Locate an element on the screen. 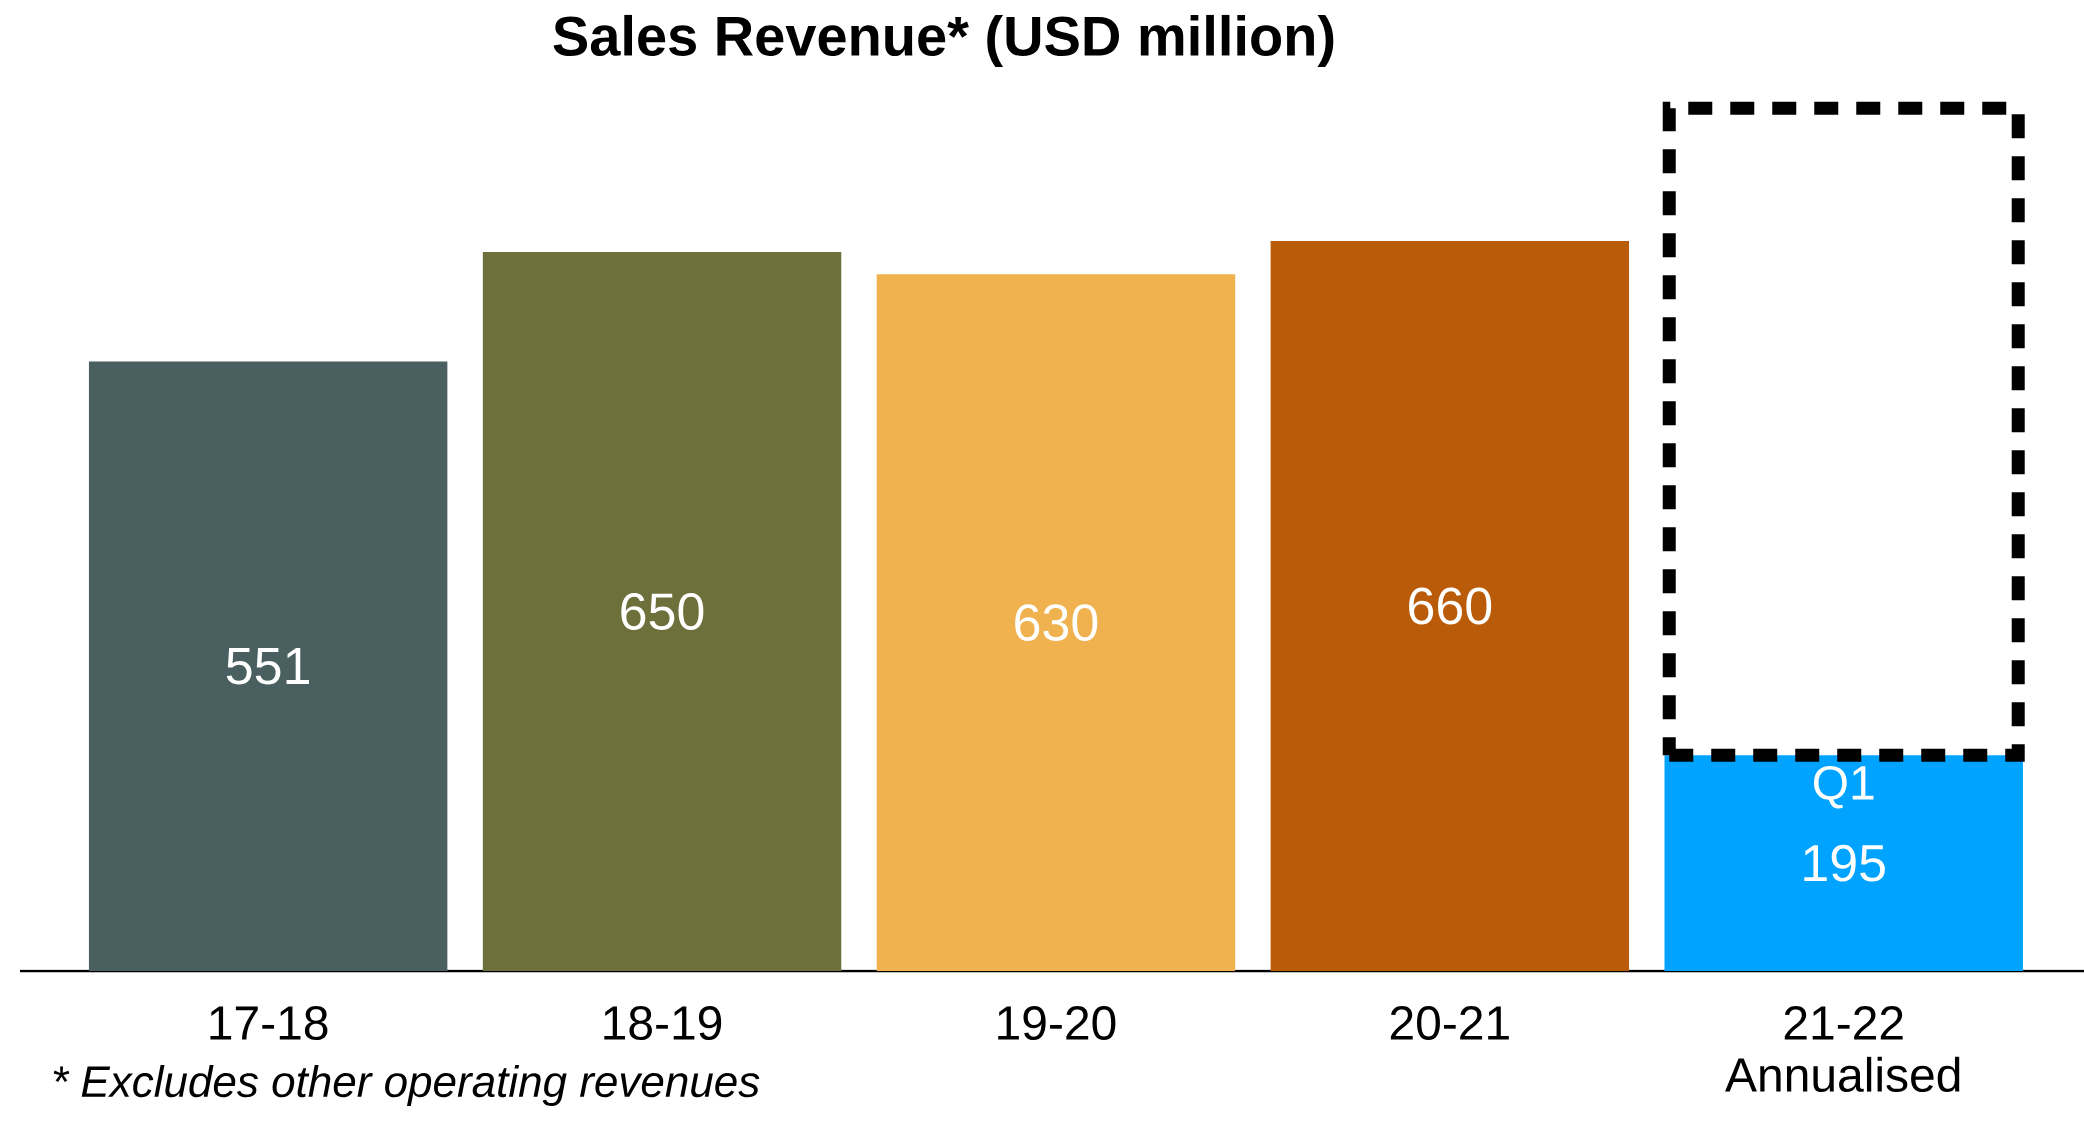 This screenshot has width=2084, height=1121. x-tick-label: 19-20 is located at coordinates (1057, 1023).